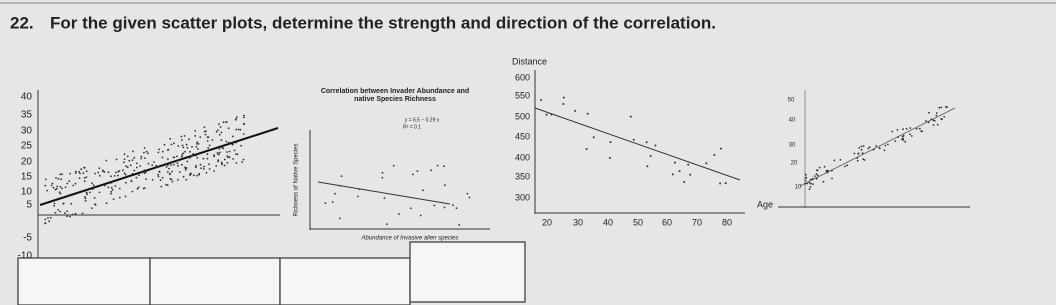  What do you see at coordinates (25, 256) in the screenshot?
I see `y-tick-label: -10` at bounding box center [25, 256].